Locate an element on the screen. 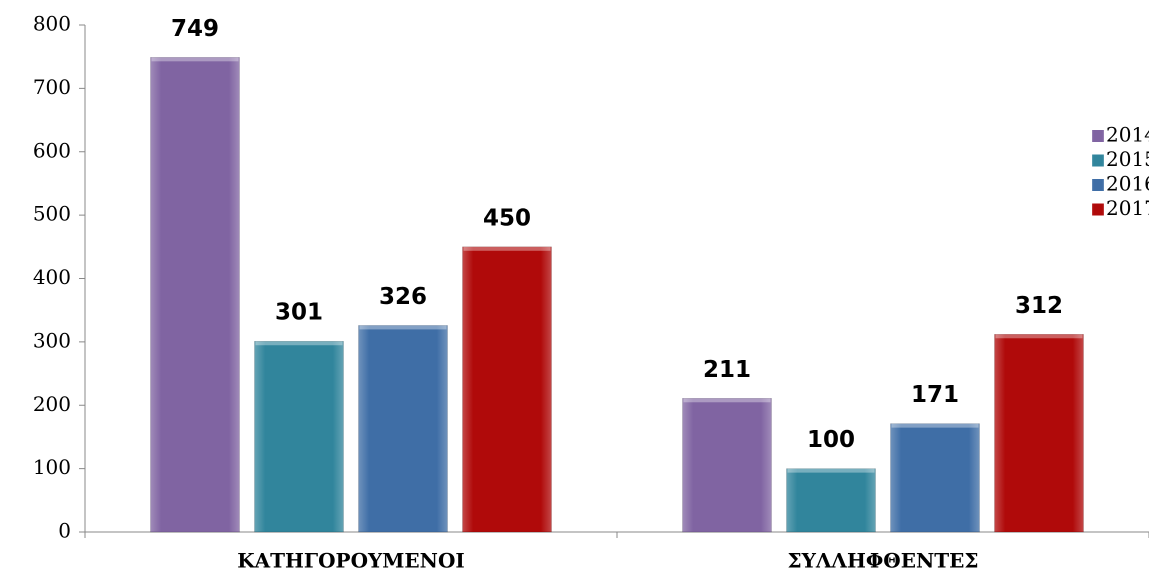 The height and width of the screenshot is (578, 1149). y-tick-label: 0 is located at coordinates (64, 531).